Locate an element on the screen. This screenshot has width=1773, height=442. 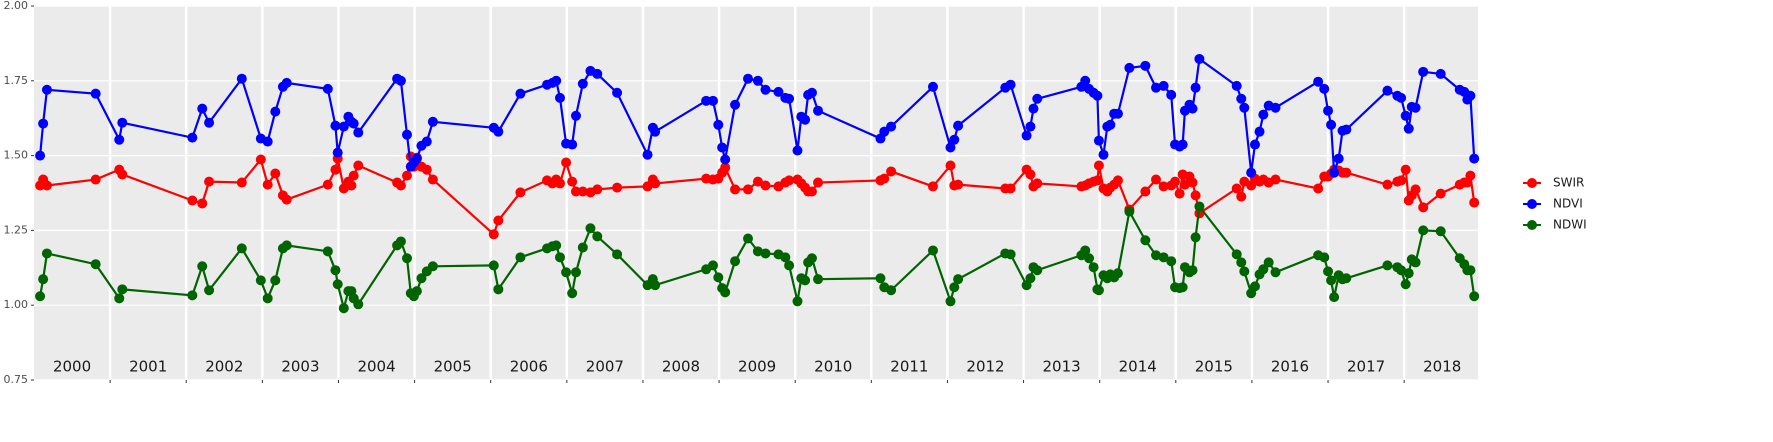
legend-label: SWIR is located at coordinates (1568, 183).